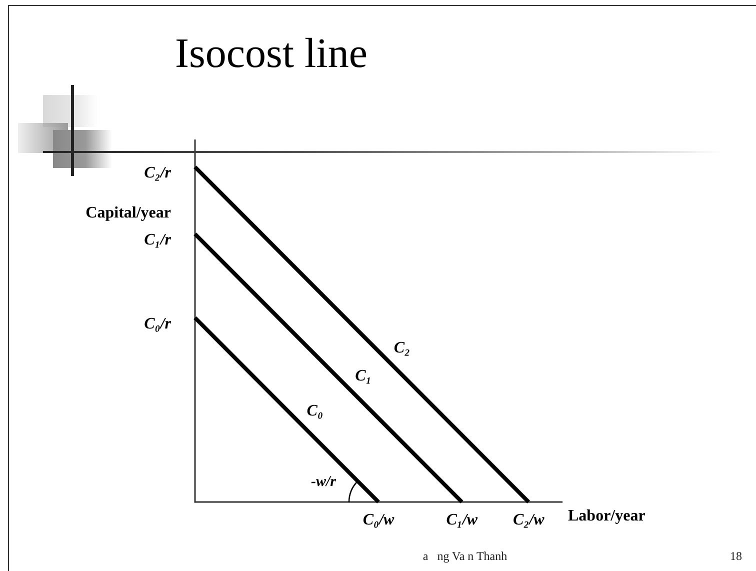  What do you see at coordinates (402, 347) in the screenshot?
I see `series-label: C₂` at bounding box center [402, 347].